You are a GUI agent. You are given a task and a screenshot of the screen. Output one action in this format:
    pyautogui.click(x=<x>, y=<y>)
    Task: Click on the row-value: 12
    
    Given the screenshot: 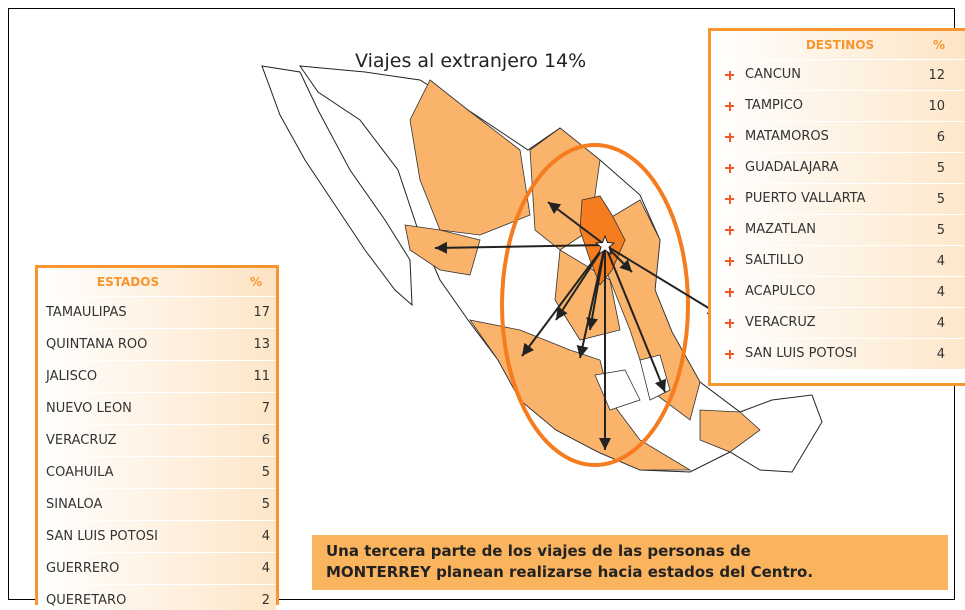 What is the action you would take?
    pyautogui.click(x=936, y=75)
    